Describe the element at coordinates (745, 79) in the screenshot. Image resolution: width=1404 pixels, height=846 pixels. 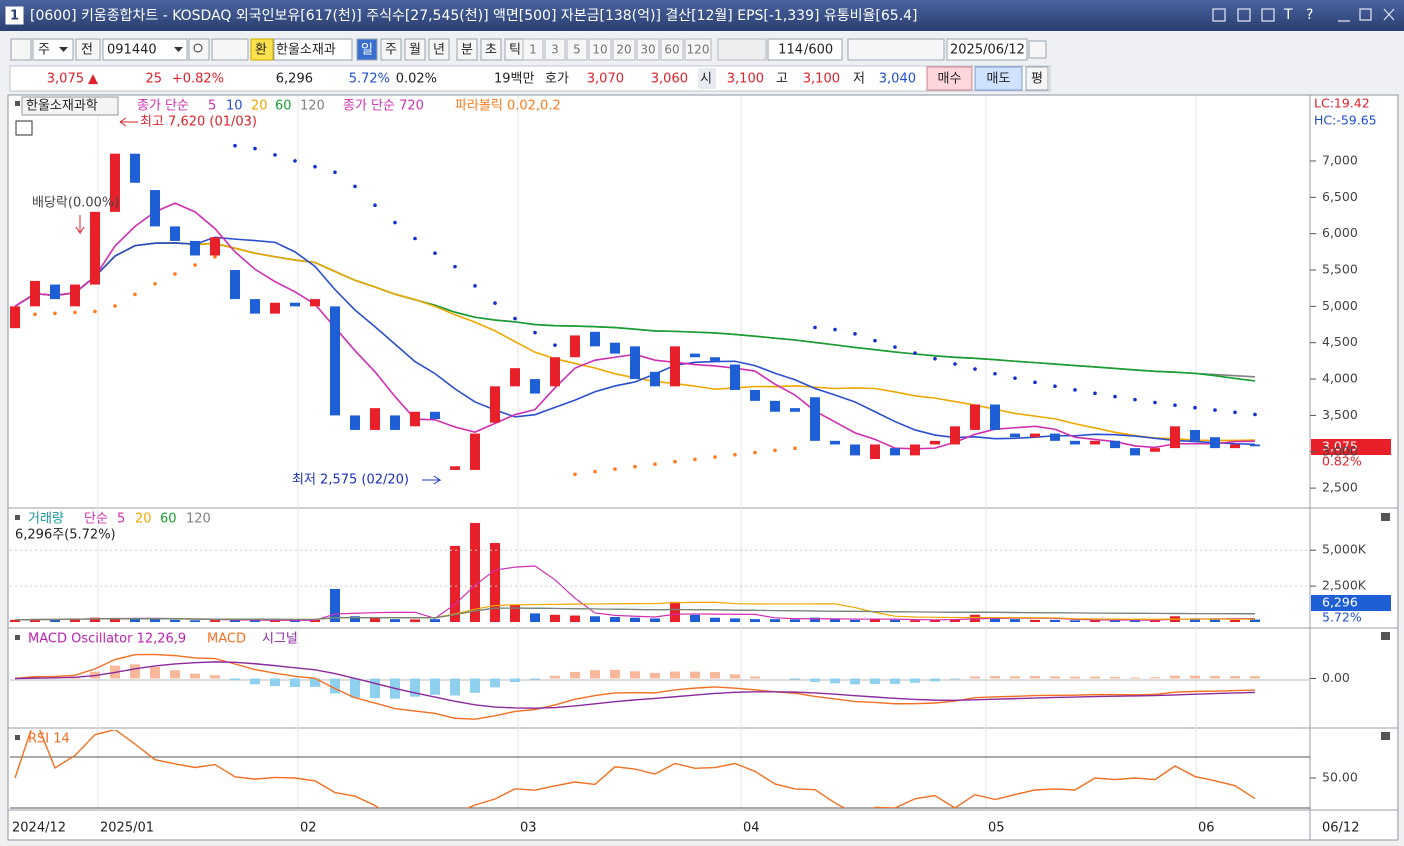
I see `open: 3,100` at that location.